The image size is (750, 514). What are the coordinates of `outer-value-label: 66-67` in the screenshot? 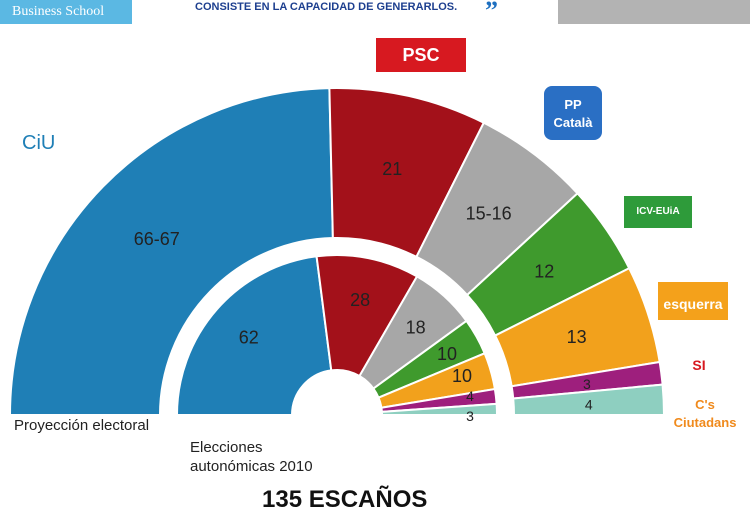 It's located at (157, 239).